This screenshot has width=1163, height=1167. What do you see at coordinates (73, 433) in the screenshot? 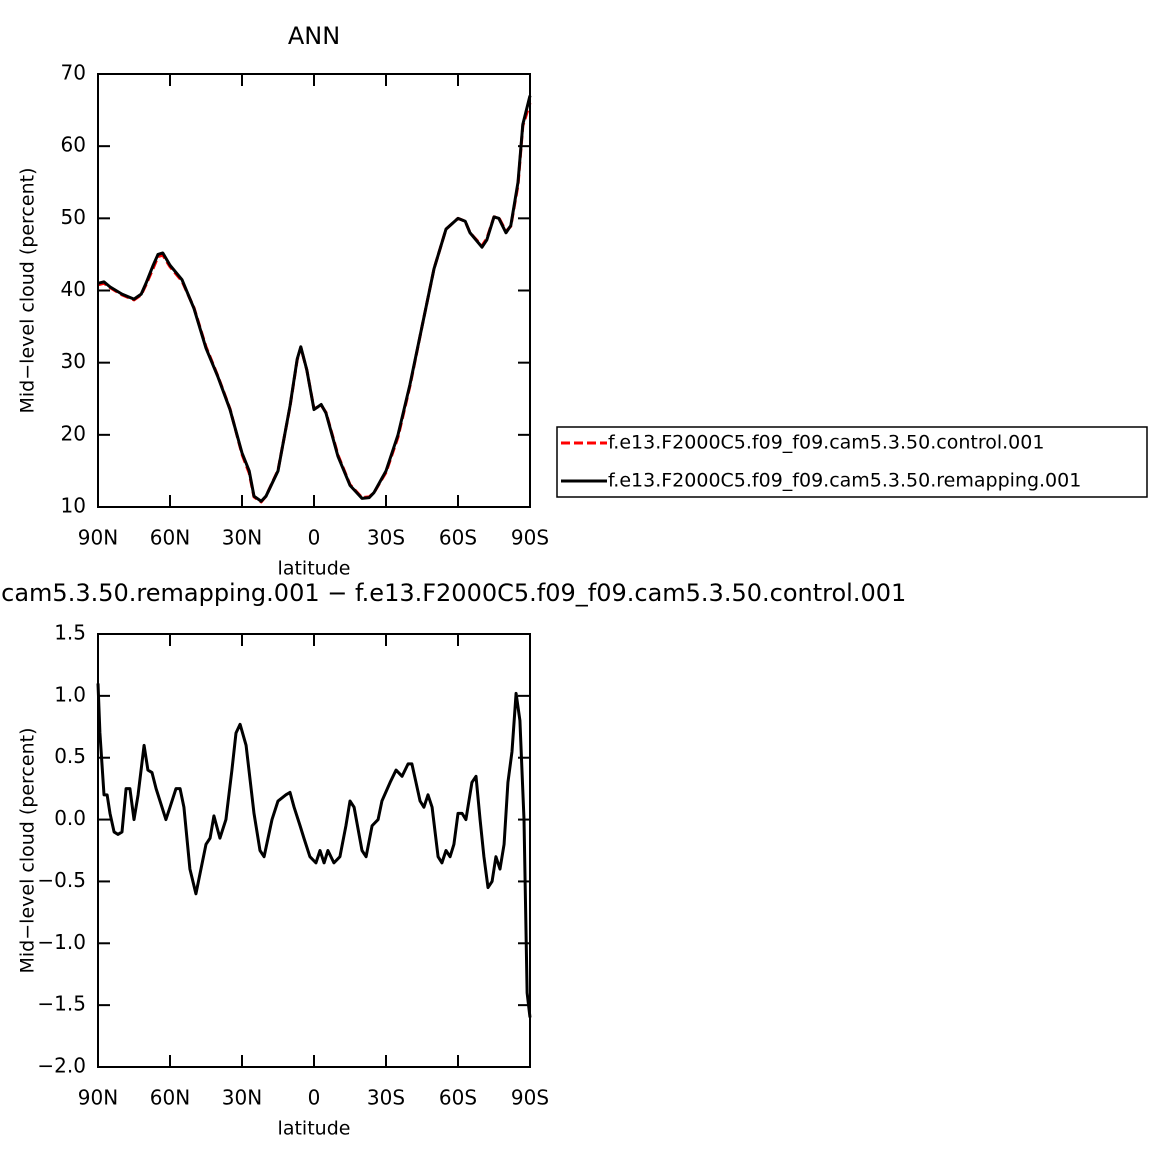
I see `y-tick-label: 20` at bounding box center [73, 433].